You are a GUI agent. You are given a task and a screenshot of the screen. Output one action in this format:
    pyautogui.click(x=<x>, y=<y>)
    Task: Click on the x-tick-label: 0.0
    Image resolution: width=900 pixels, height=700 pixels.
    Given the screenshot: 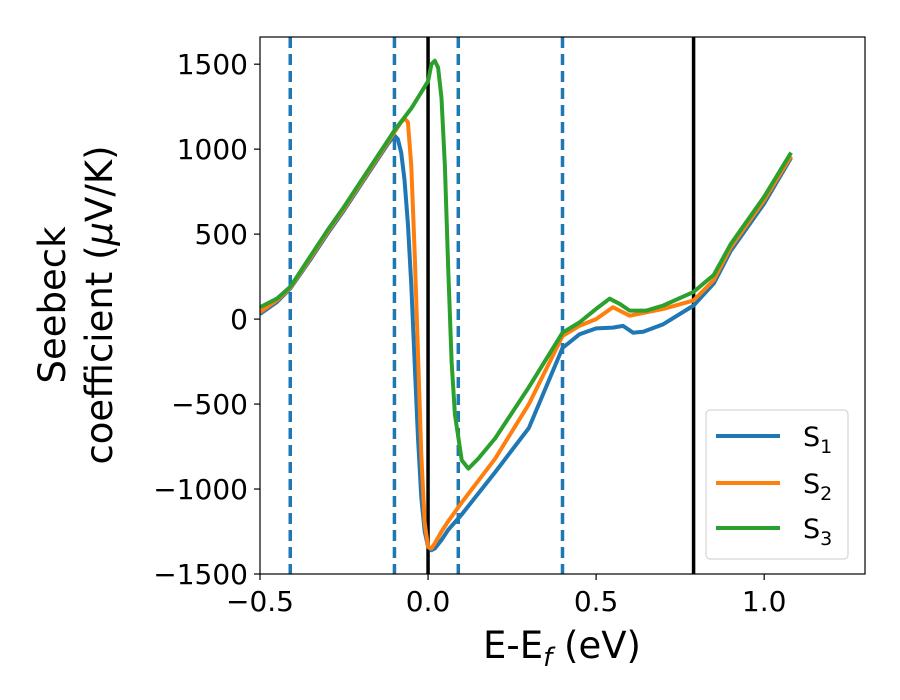 What is the action you would take?
    pyautogui.click(x=428, y=601)
    